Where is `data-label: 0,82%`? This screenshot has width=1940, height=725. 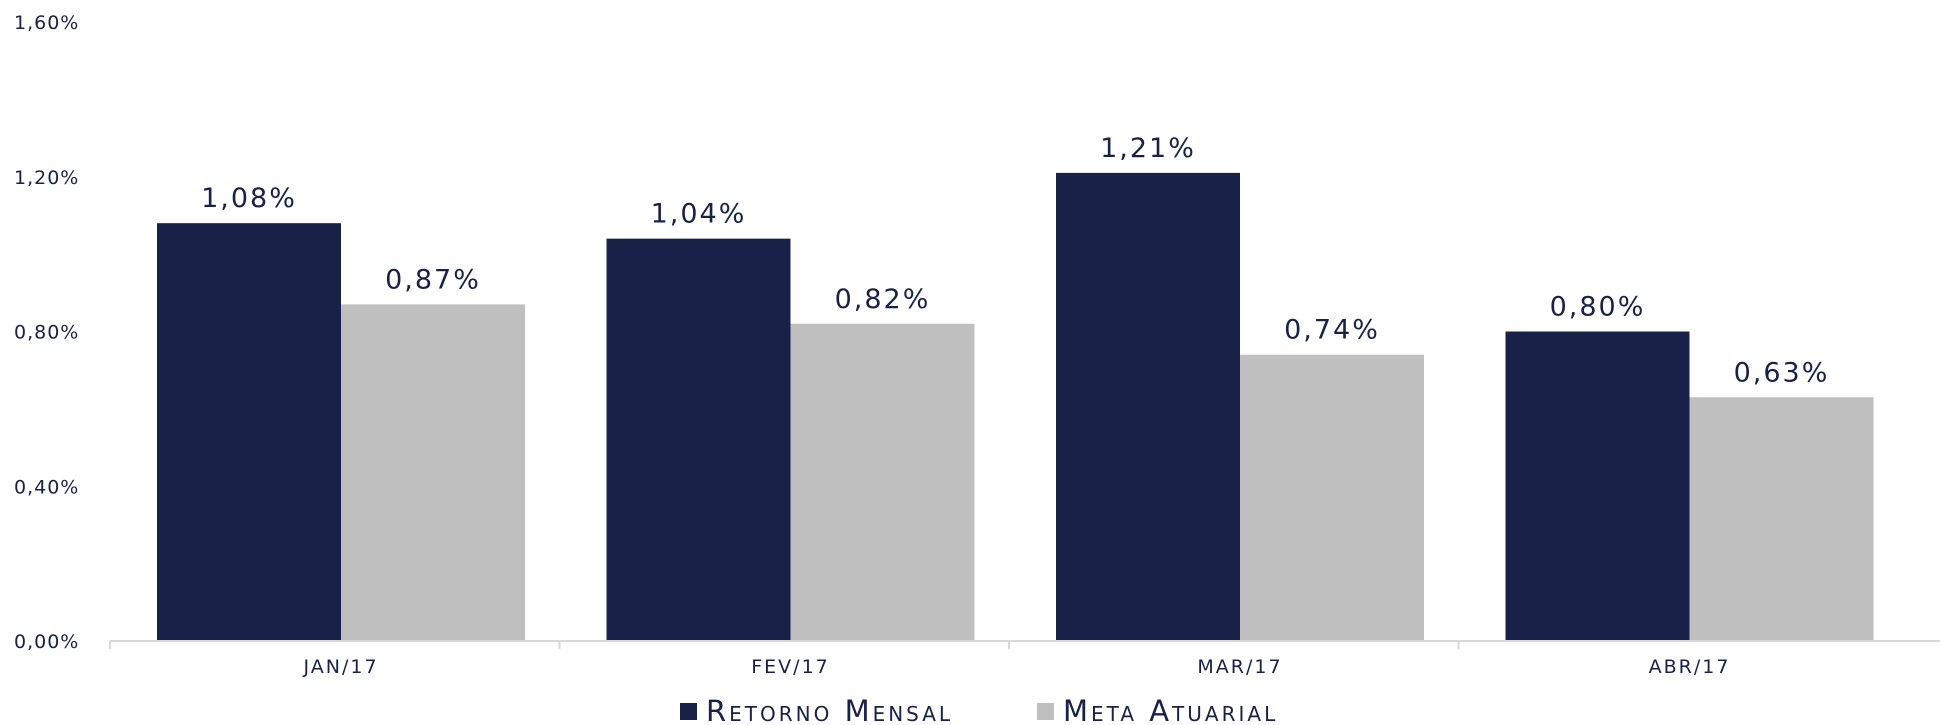 data-label: 0,82% is located at coordinates (883, 299).